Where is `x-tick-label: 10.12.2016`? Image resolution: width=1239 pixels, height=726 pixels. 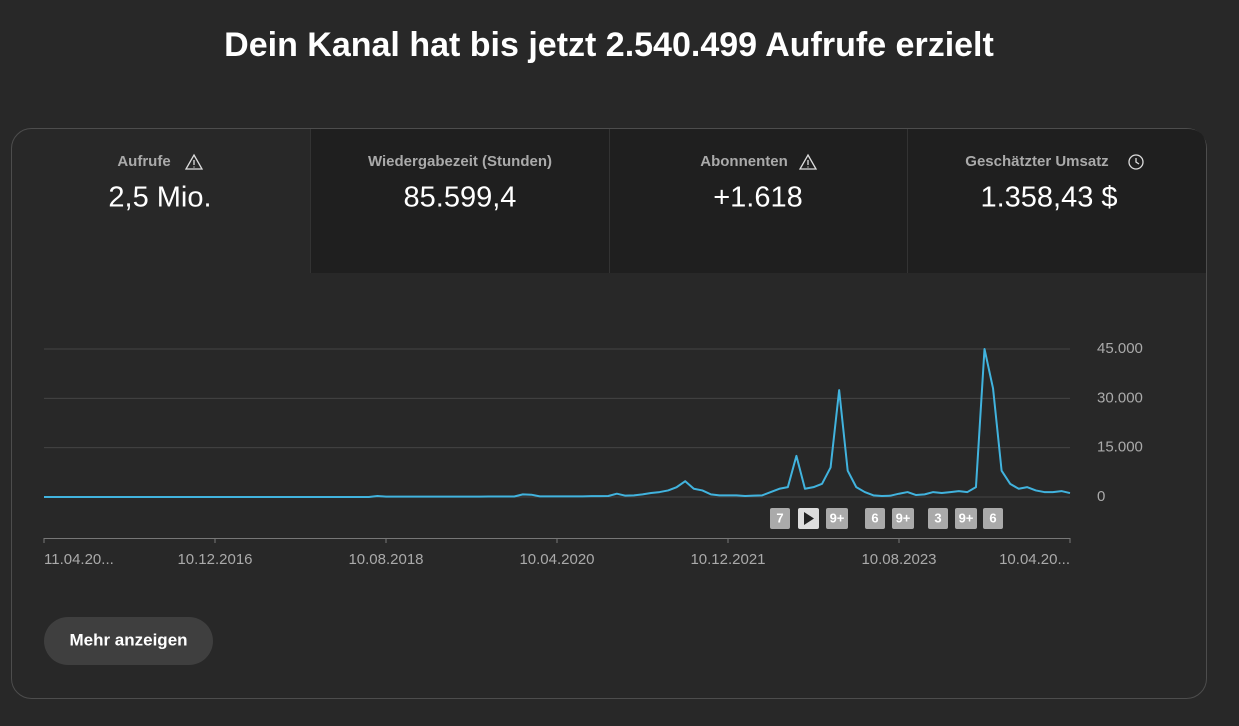
x-tick-label: 10.12.2016 is located at coordinates (214, 559).